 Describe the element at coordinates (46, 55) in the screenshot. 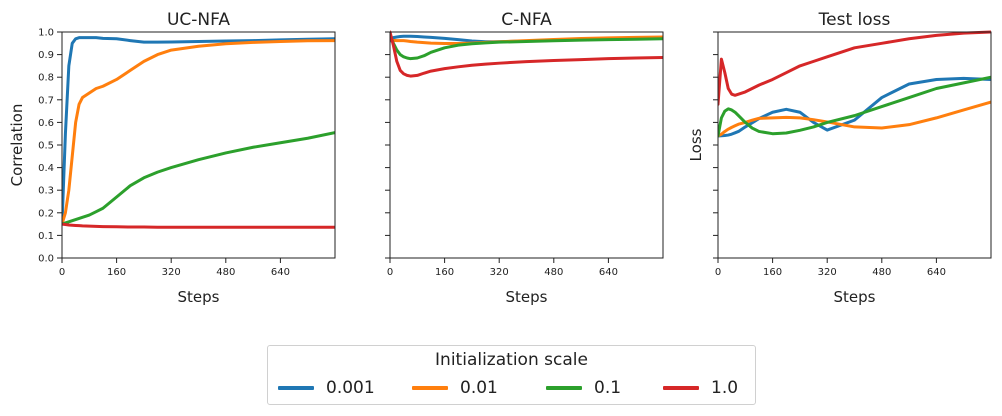

I see `y-tick-label: 0.9` at that location.